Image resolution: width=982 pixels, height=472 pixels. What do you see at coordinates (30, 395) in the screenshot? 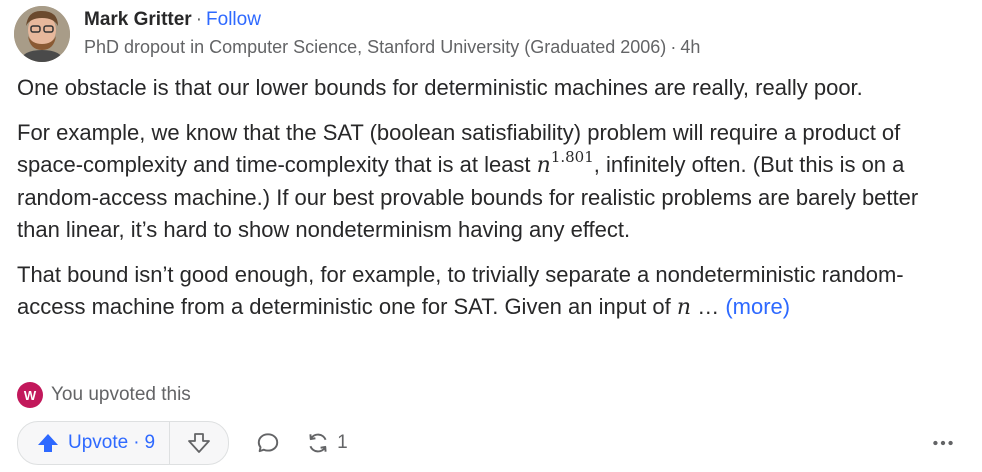
I see `user-badge-icon: W` at bounding box center [30, 395].